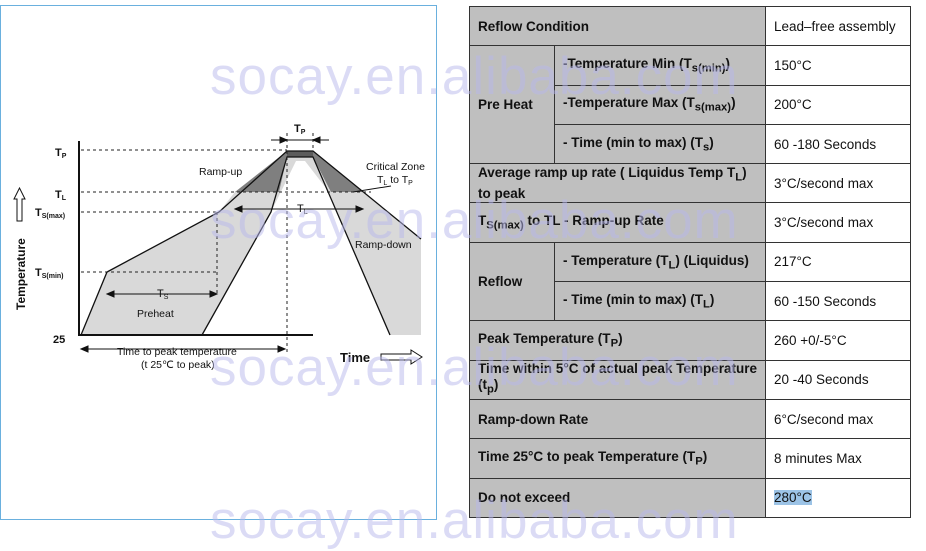  Describe the element at coordinates (238, 209) in the screenshot. I see `tl-arrow-head-l` at that location.